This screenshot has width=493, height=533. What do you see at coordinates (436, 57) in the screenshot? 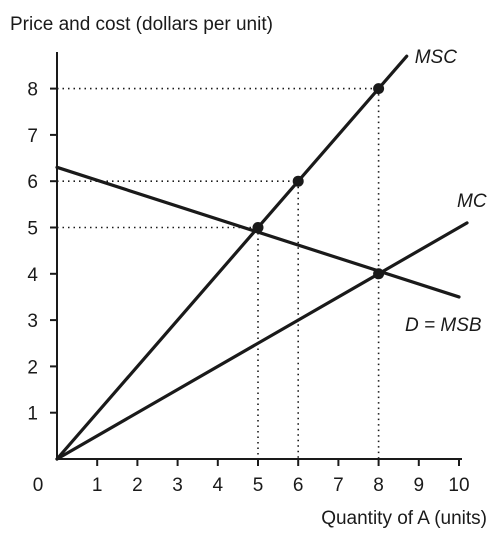
I see `series-label-msc: MSC` at bounding box center [436, 57].